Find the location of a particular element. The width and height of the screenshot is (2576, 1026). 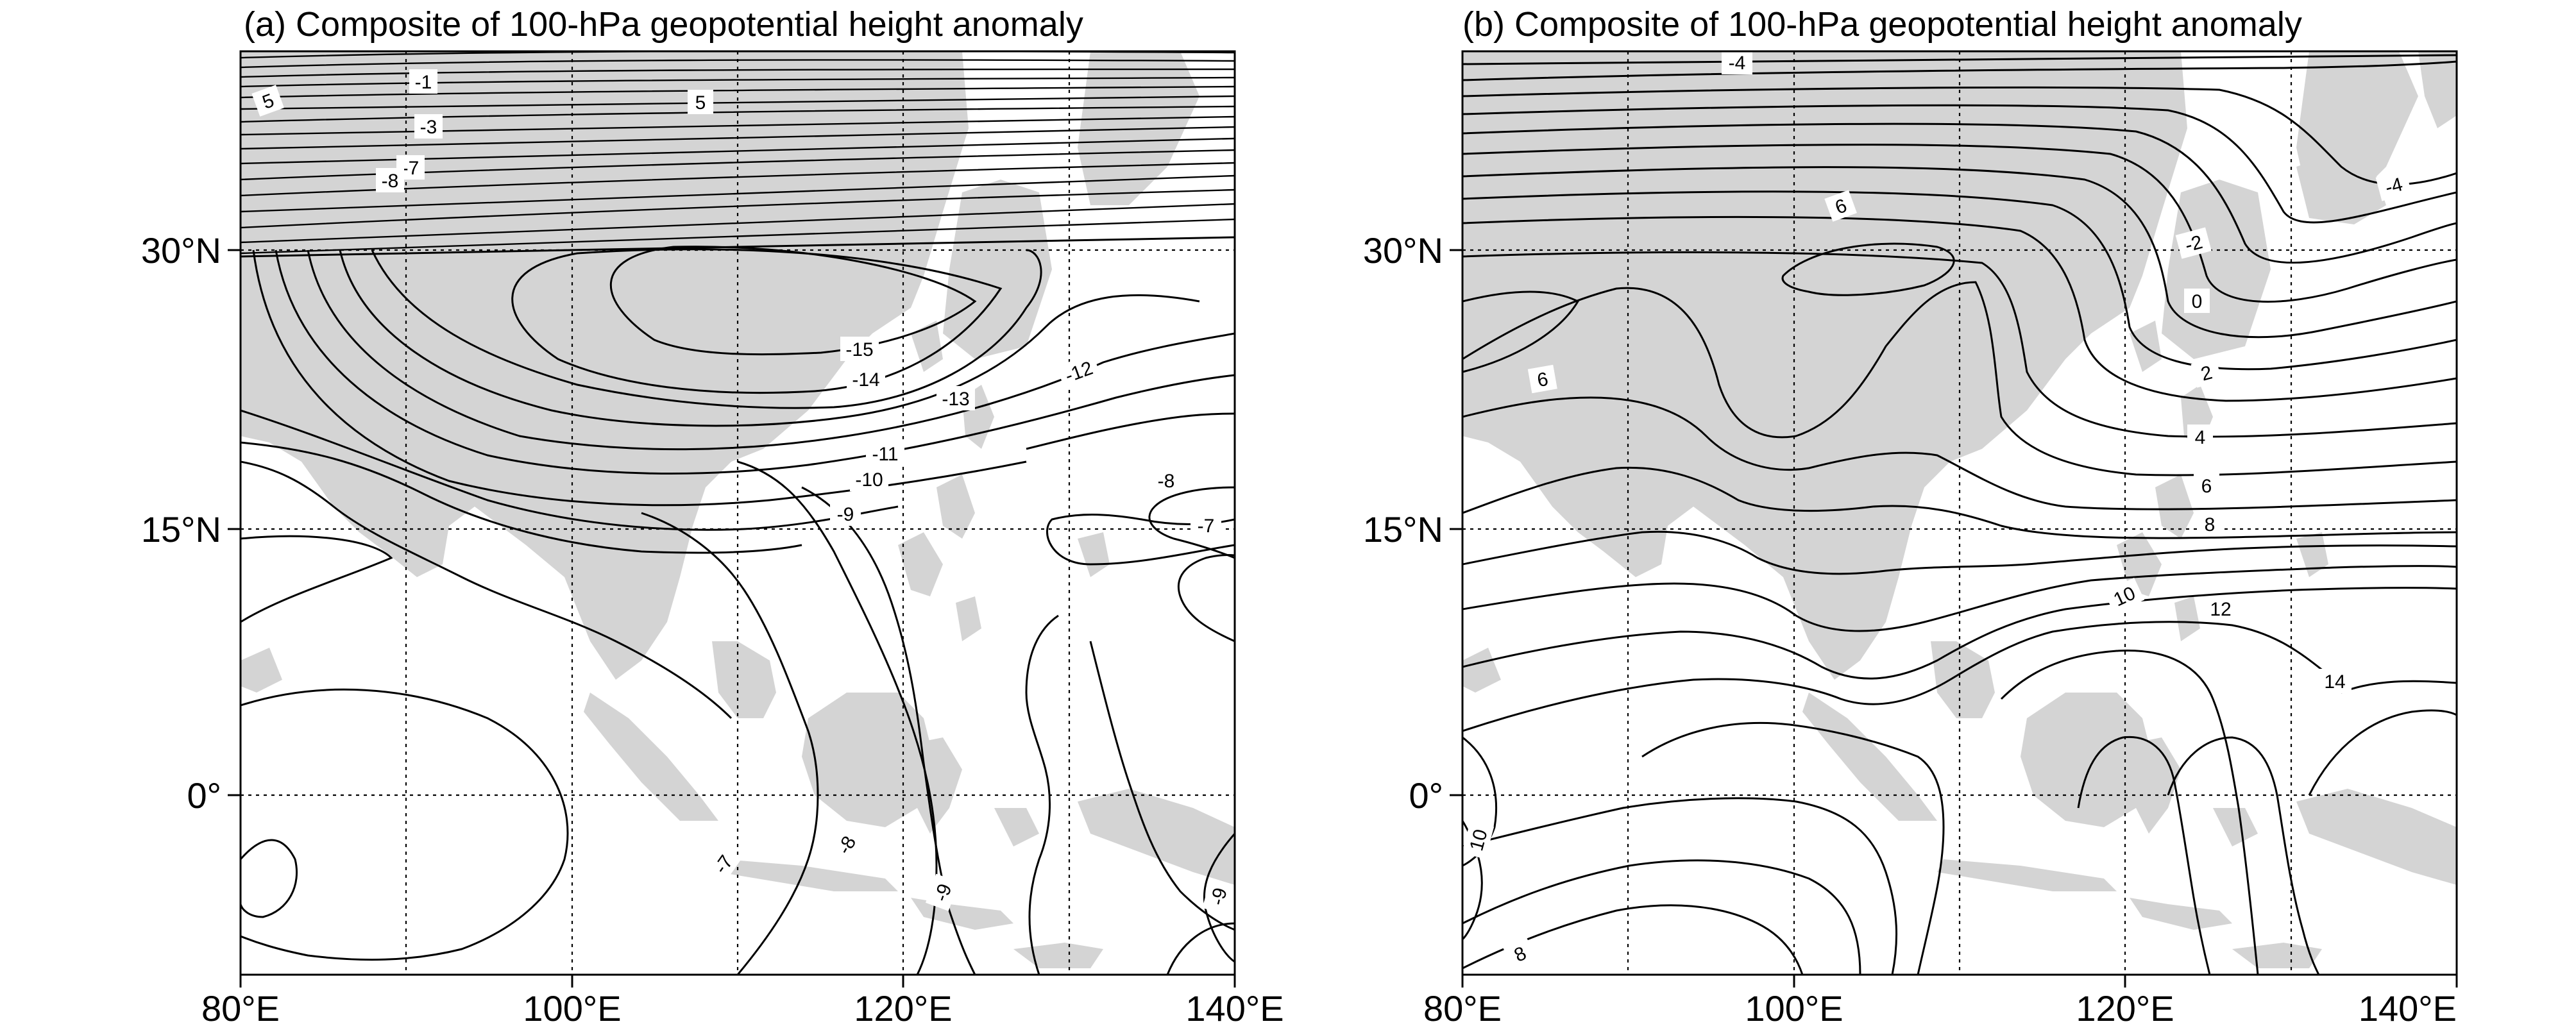

contour-label: 0 is located at coordinates (2197, 301).